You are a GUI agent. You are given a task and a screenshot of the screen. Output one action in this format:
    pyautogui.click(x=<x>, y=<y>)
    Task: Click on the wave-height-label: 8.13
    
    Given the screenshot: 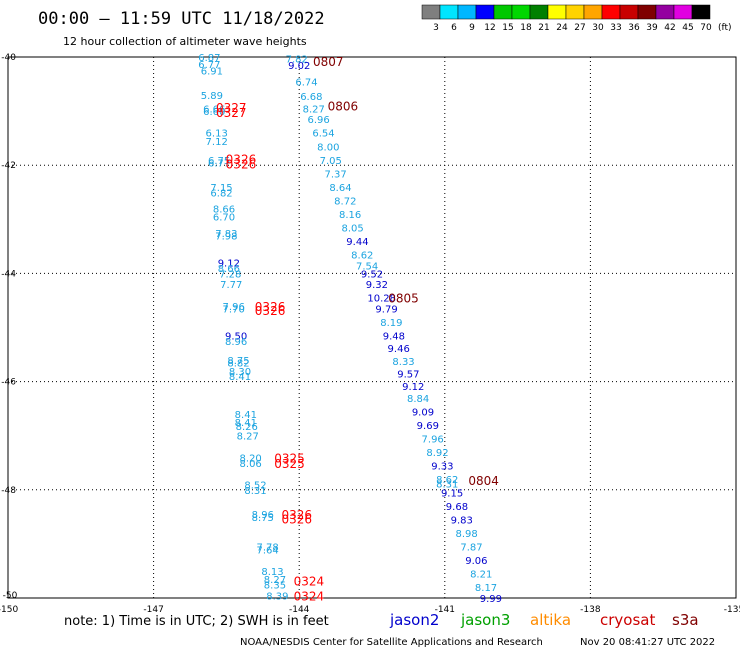 What is the action you would take?
    pyautogui.click(x=272, y=572)
    